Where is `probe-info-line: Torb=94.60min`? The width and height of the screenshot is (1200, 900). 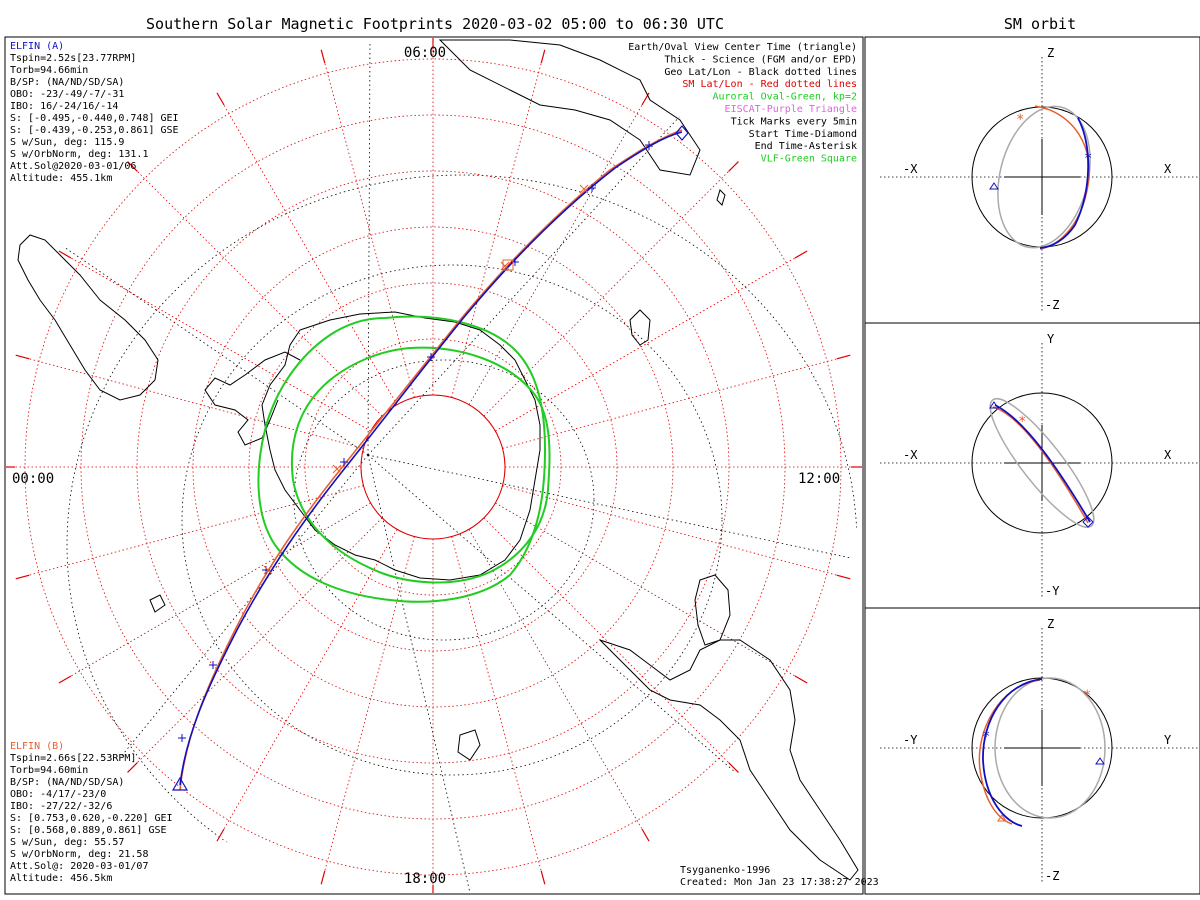 probe-info-line: Torb=94.60min is located at coordinates (49, 770).